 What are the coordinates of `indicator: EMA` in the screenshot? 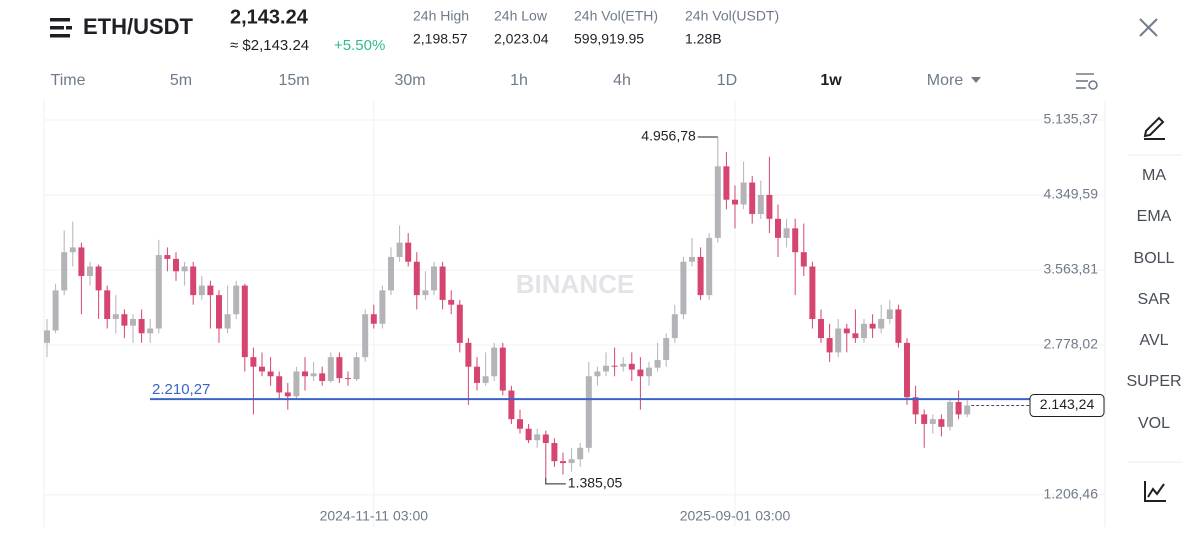 It's located at (1154, 216).